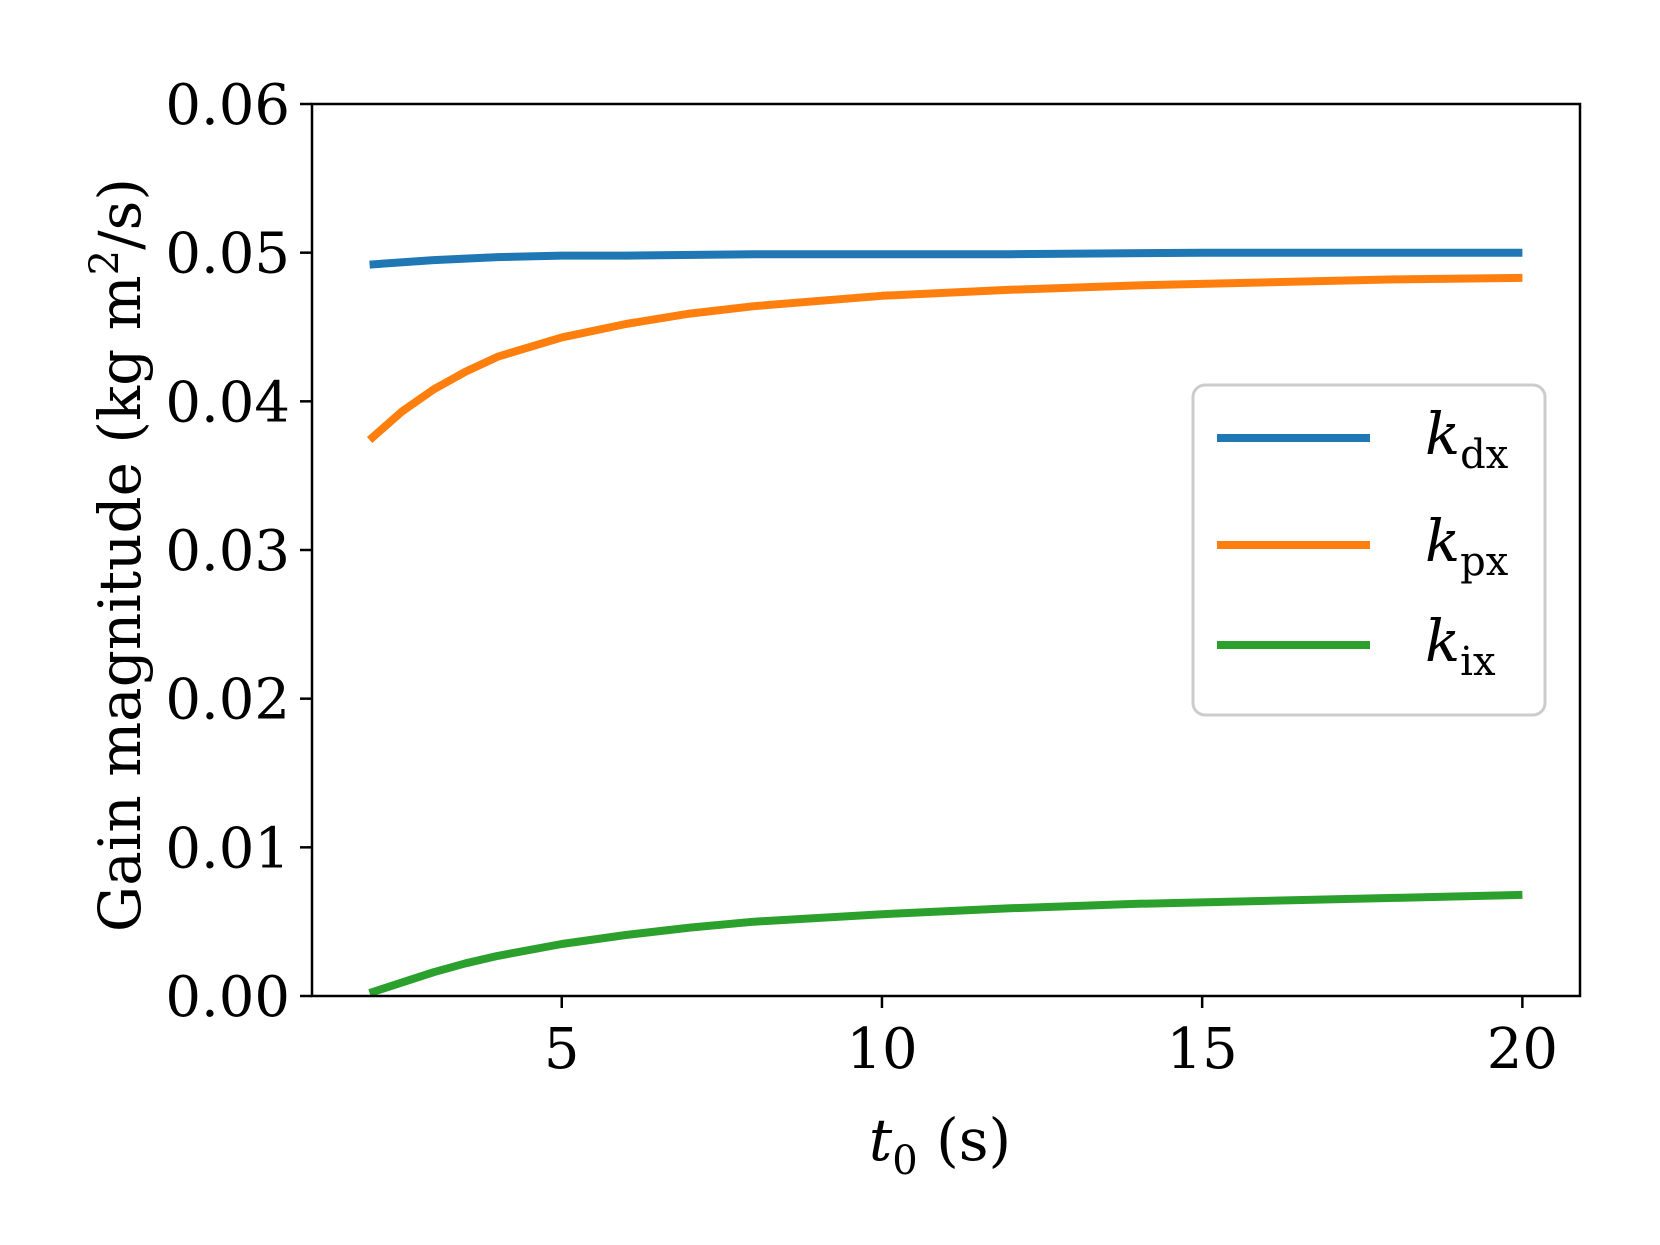  Describe the element at coordinates (1478, 662) in the screenshot. I see `legend-label-sub: ix` at that location.